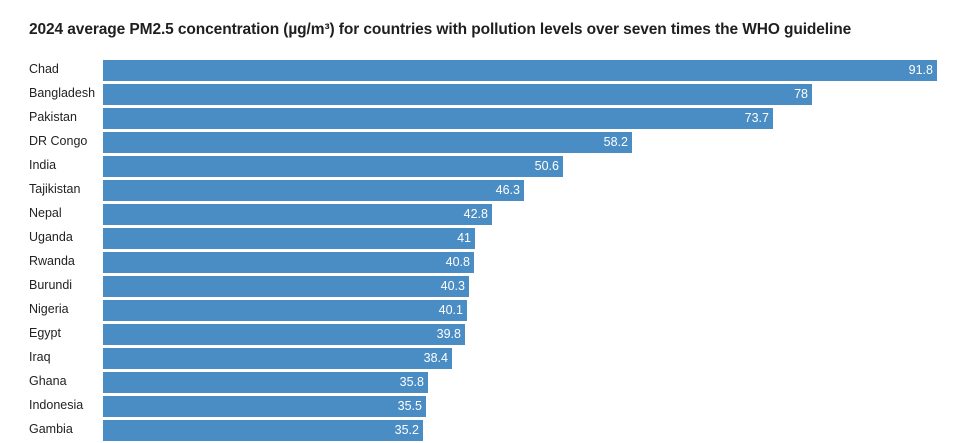 The image size is (954, 443). What do you see at coordinates (457, 262) in the screenshot?
I see `bar-value-label: 40.8` at bounding box center [457, 262].